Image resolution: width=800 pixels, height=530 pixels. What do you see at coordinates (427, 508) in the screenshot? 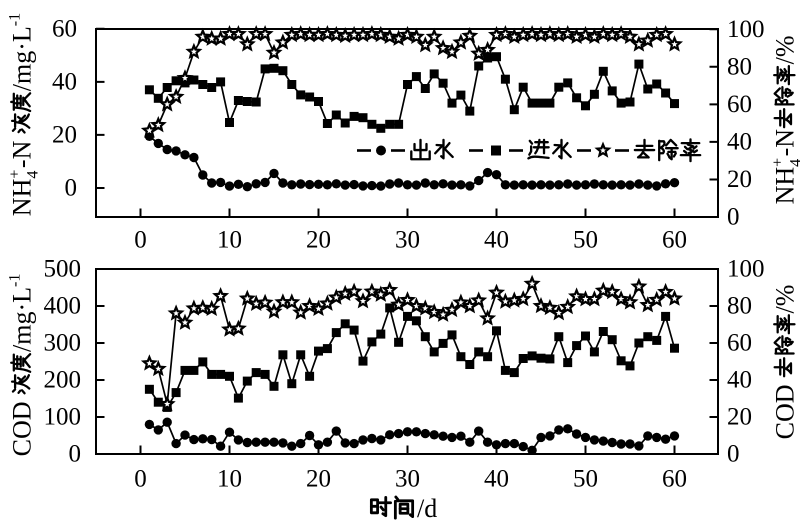
I see `svg-text: /d` at bounding box center [427, 508].